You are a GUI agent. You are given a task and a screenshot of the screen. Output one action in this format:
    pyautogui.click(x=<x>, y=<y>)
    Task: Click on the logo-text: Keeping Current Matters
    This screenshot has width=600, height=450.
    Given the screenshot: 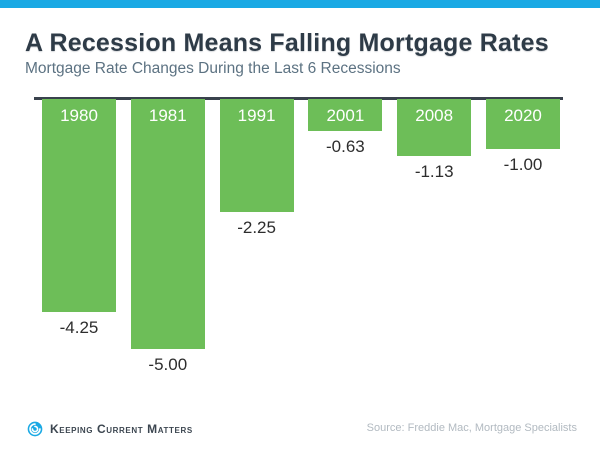 What is the action you would take?
    pyautogui.click(x=121, y=429)
    